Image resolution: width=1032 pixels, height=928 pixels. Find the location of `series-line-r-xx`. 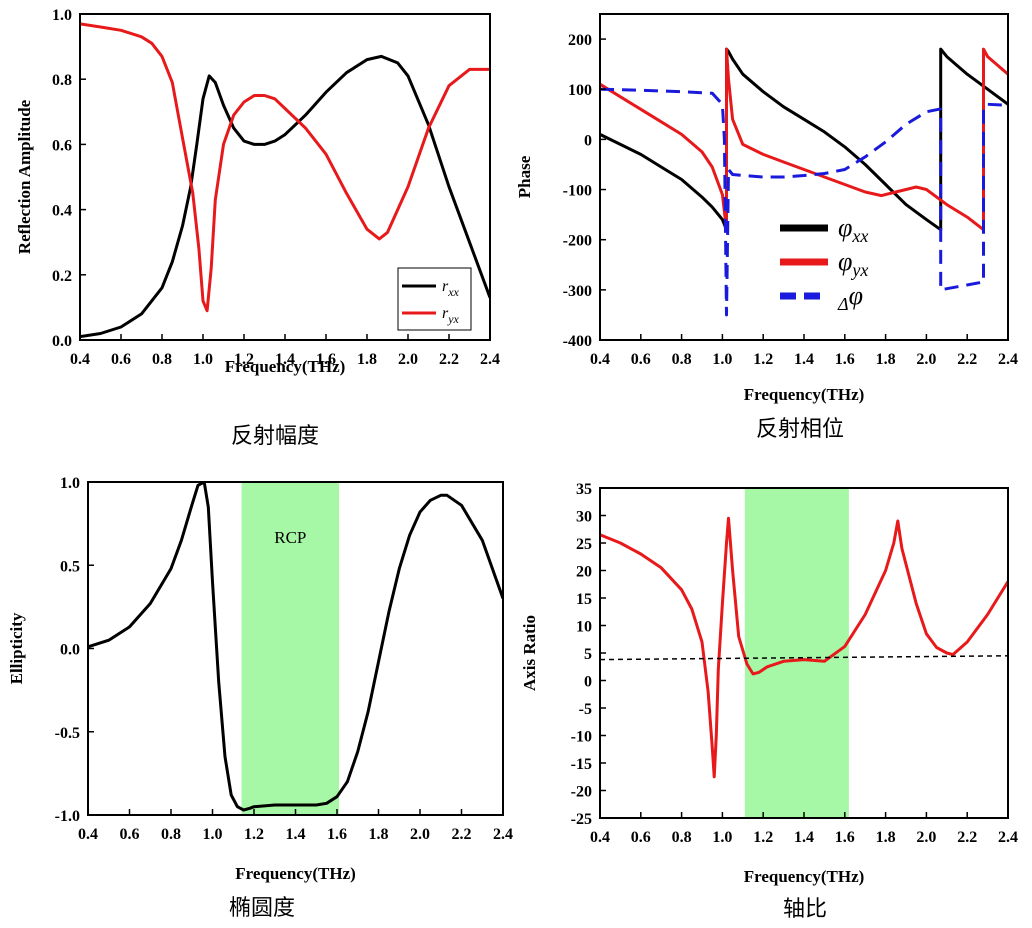

series-line-r-xx is located at coordinates (285, 196).